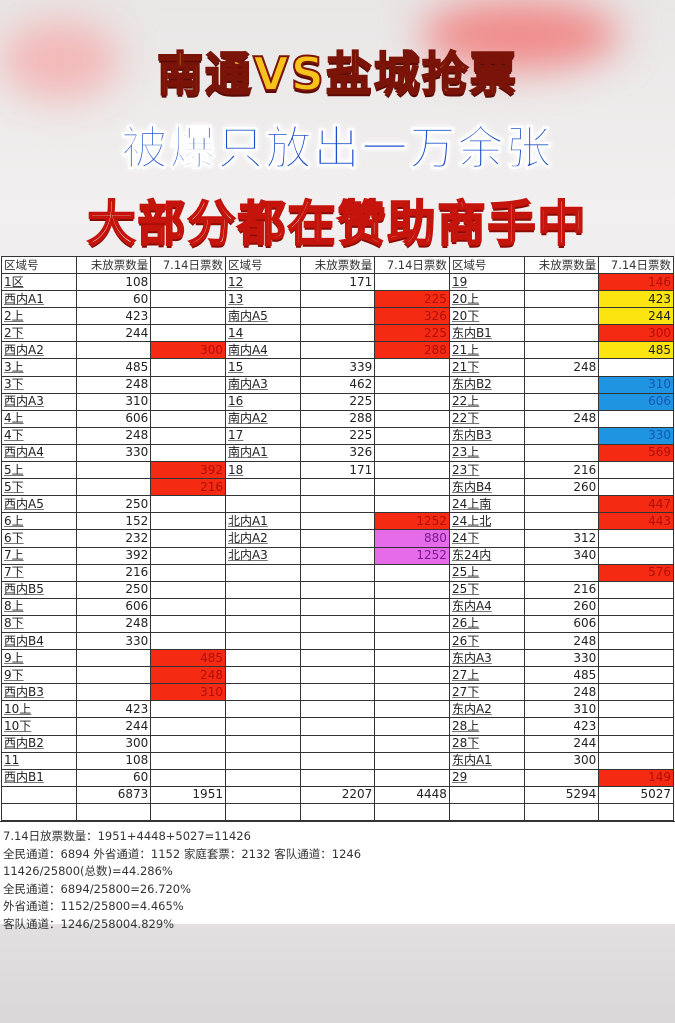  Describe the element at coordinates (486, 504) in the screenshot. I see `zone-cell: 24上南` at that location.